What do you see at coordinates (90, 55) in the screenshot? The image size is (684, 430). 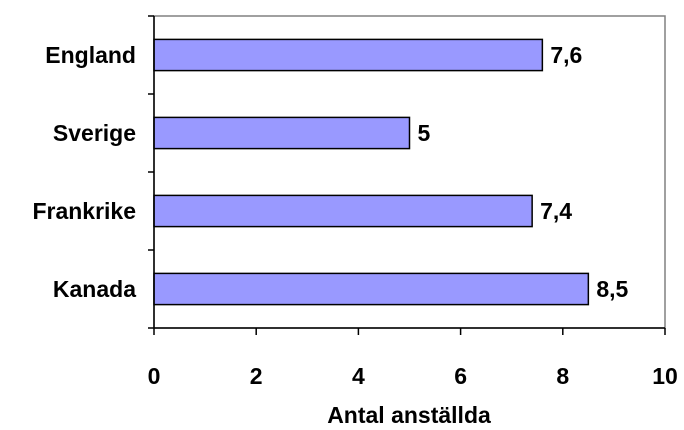 I see `category-label-england: England` at bounding box center [90, 55].